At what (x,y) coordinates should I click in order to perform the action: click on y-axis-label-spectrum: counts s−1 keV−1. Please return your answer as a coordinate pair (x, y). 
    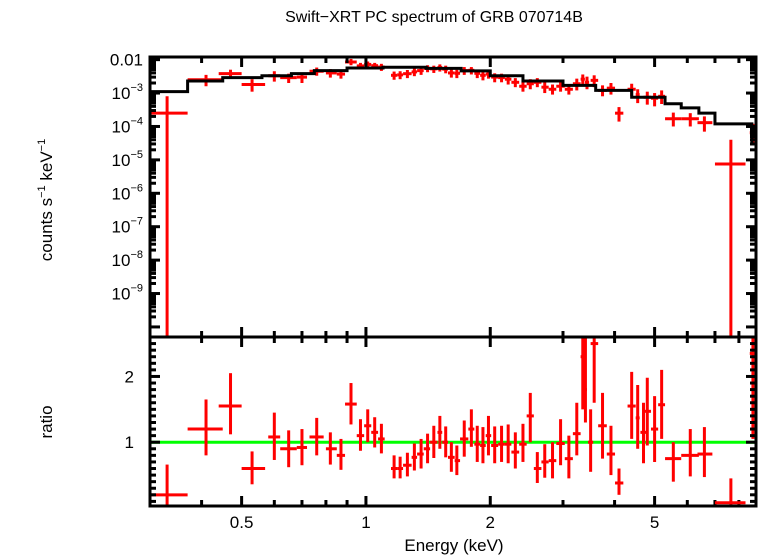
    Looking at the image, I should click on (46, 200).